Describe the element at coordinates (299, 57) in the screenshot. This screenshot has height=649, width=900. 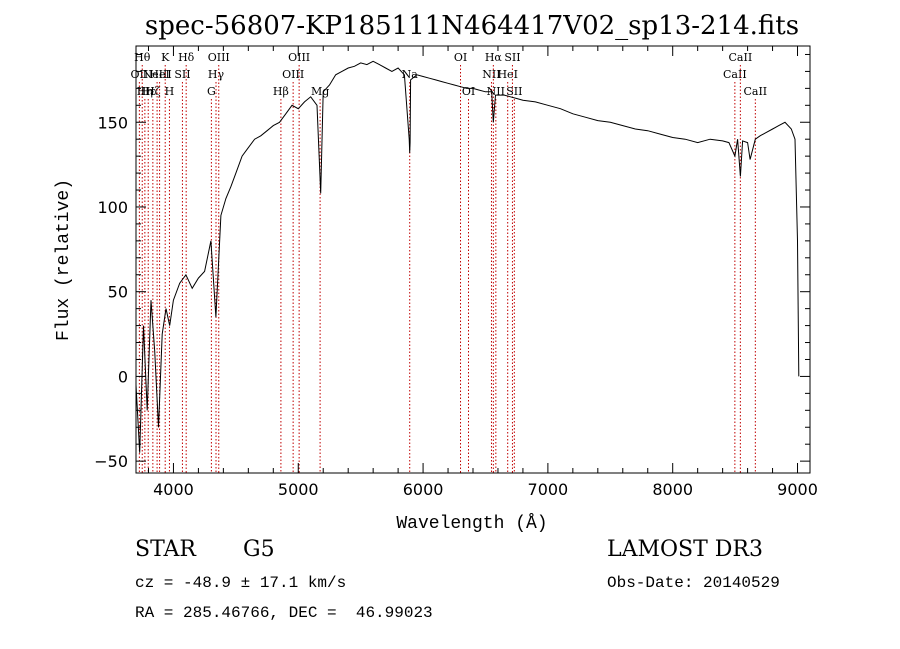
I see `line-marker-label-16: OIII` at that location.